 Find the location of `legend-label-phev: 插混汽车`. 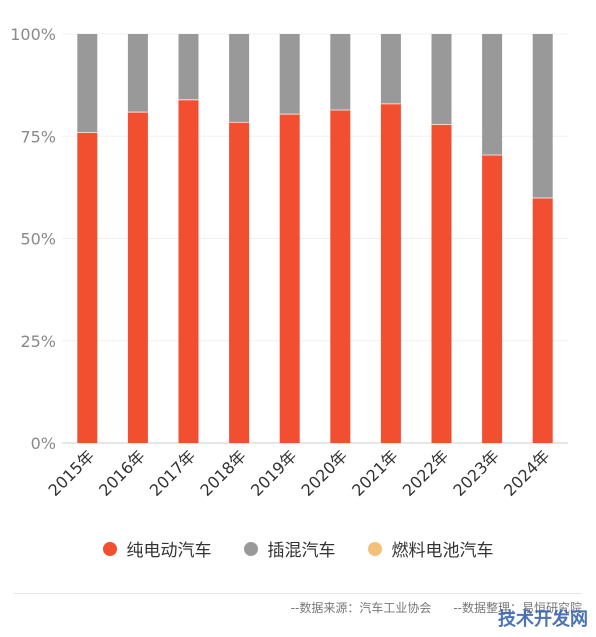

legend-label-phev: 插混汽车 is located at coordinates (301, 551).